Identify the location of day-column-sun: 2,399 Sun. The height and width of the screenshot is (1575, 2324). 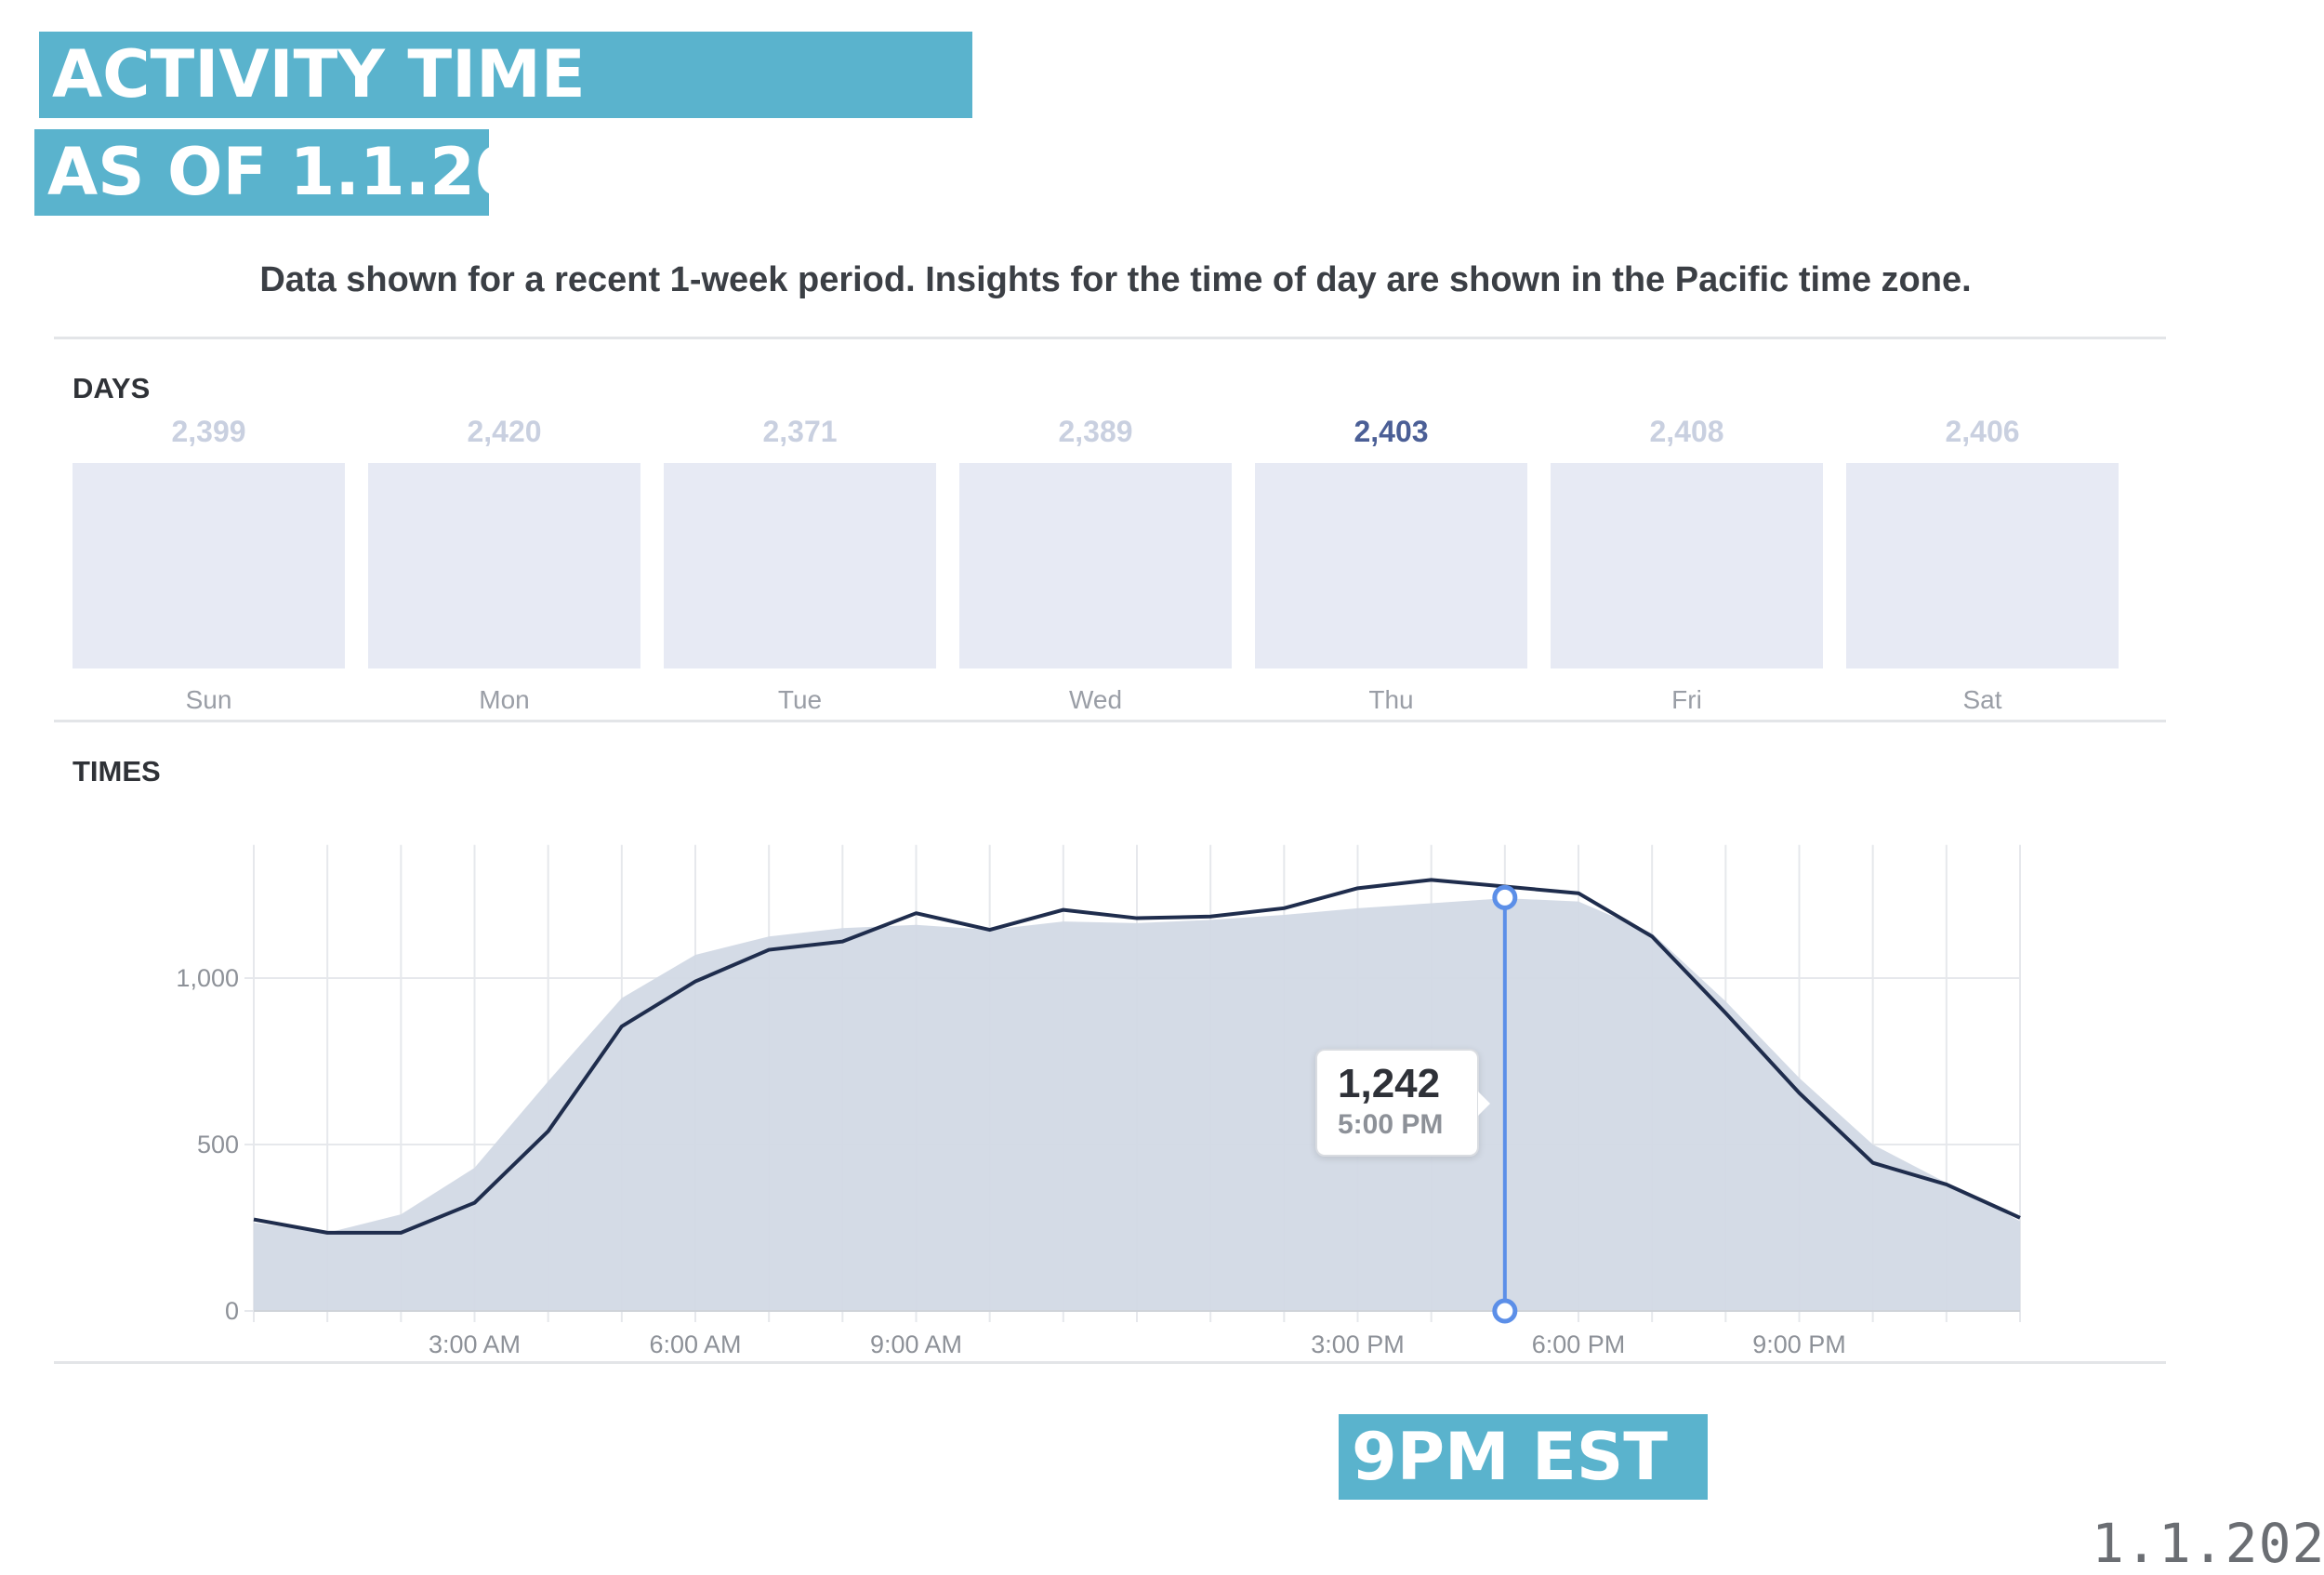
(209, 562).